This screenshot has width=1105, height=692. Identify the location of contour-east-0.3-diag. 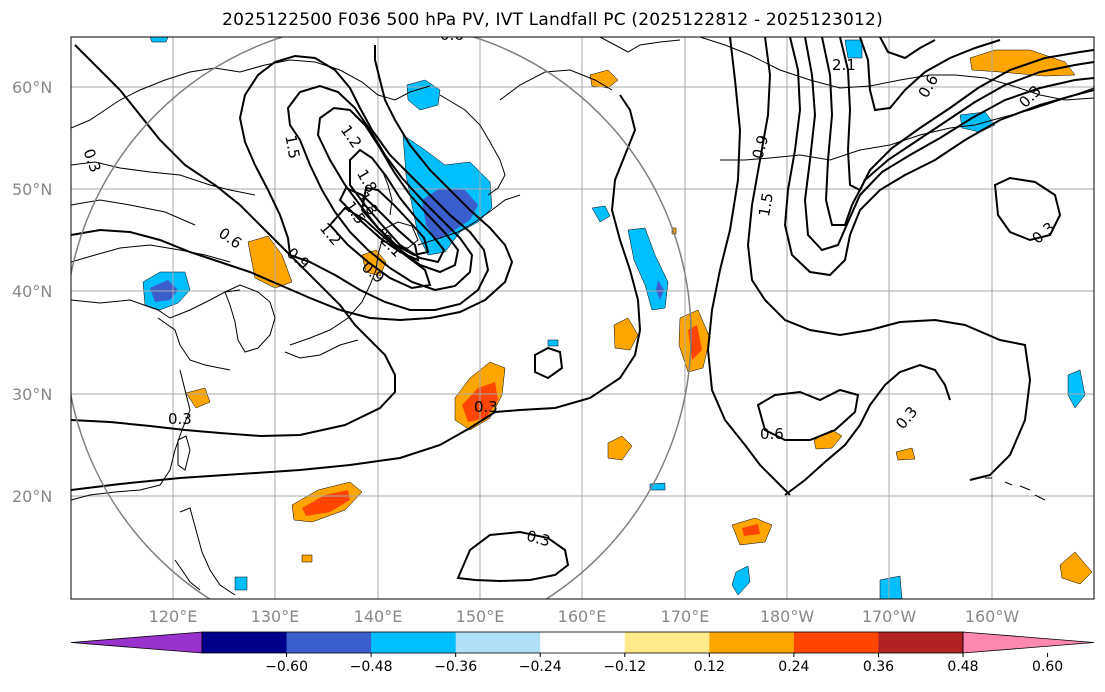
(867, 429).